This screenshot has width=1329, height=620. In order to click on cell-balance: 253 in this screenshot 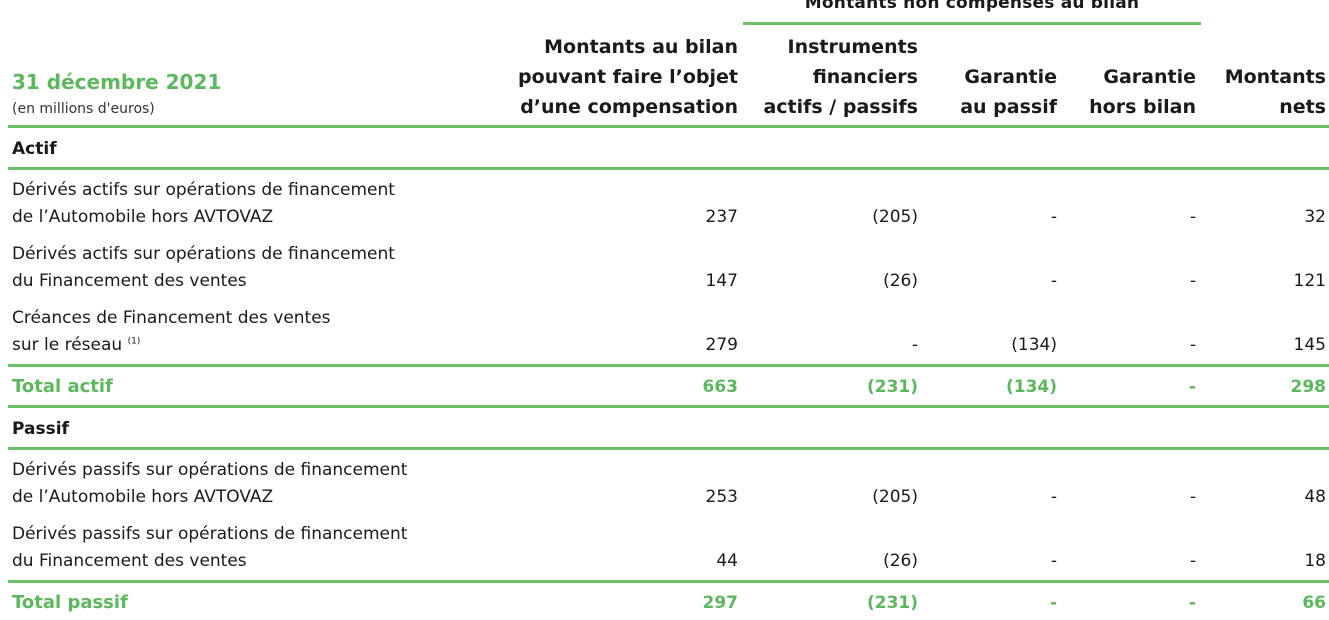, I will do `click(721, 497)`.